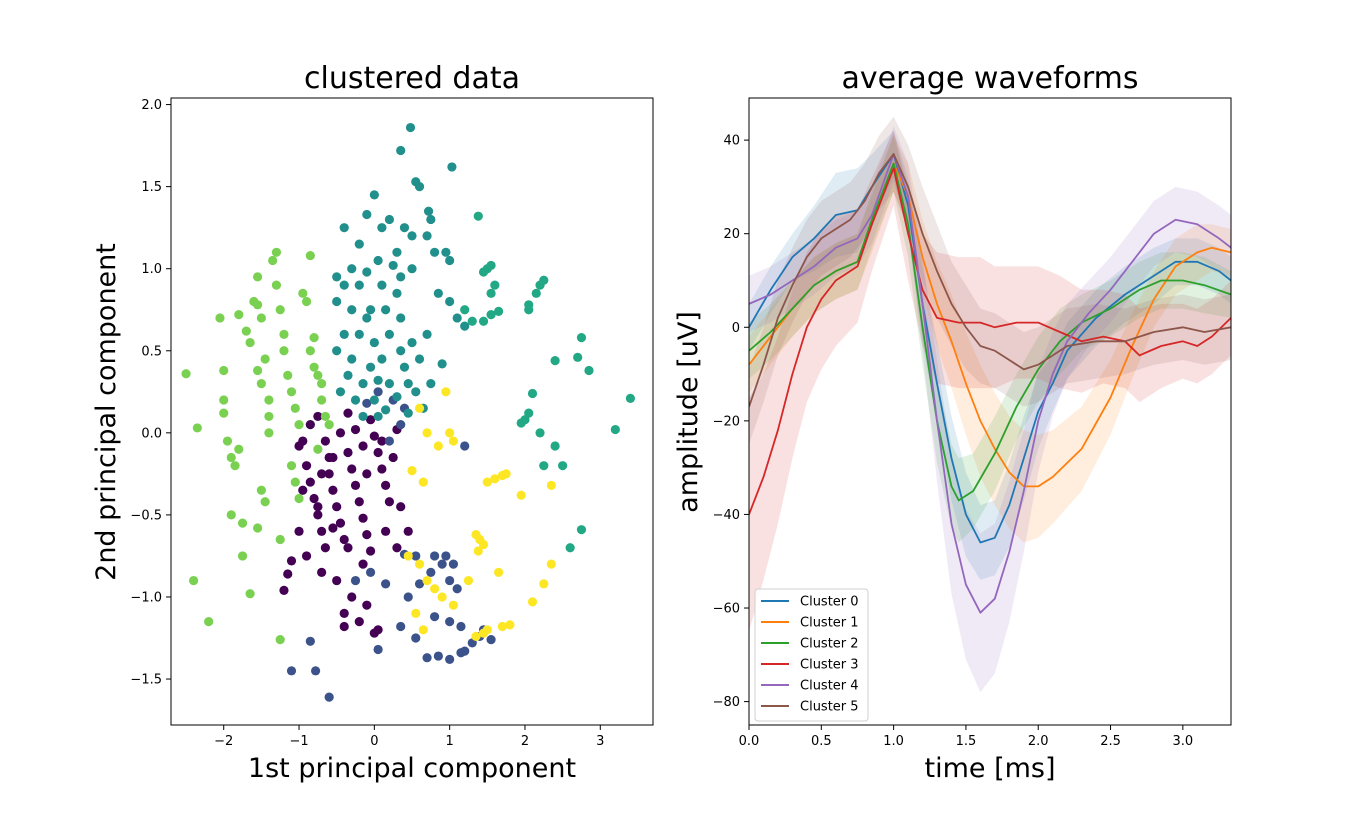  I want to click on y-axis-label: amplitude [uV], so click(688, 412).